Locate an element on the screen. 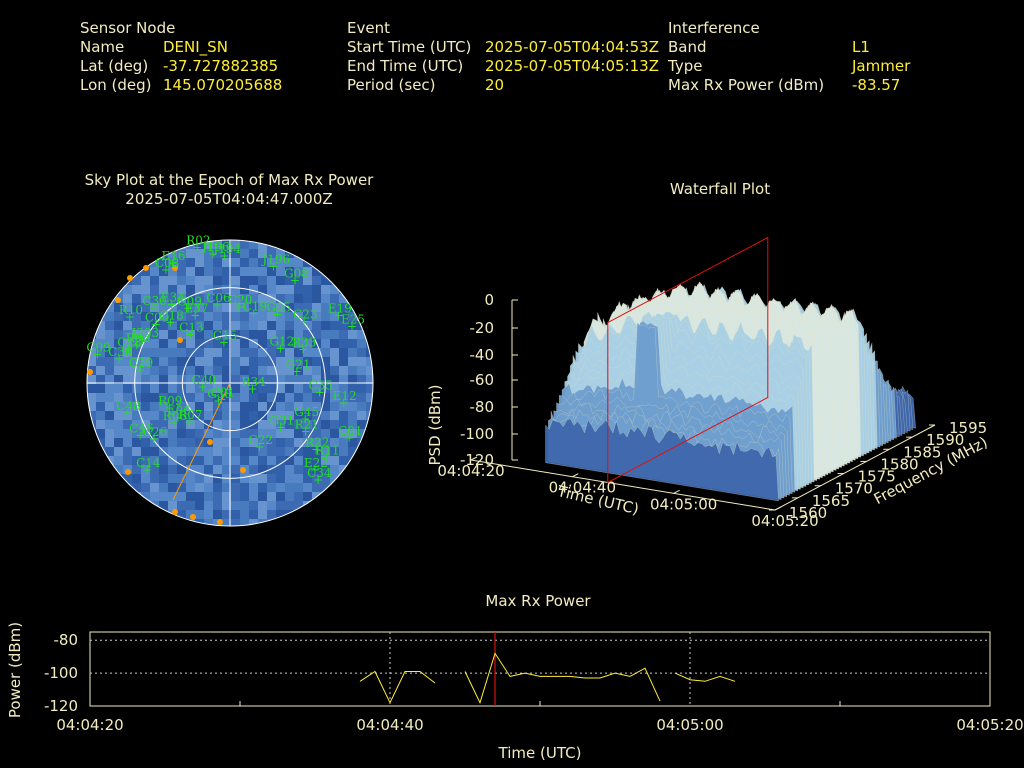 The image size is (1024, 768). sky-satellite-label: C15 is located at coordinates (225, 335).